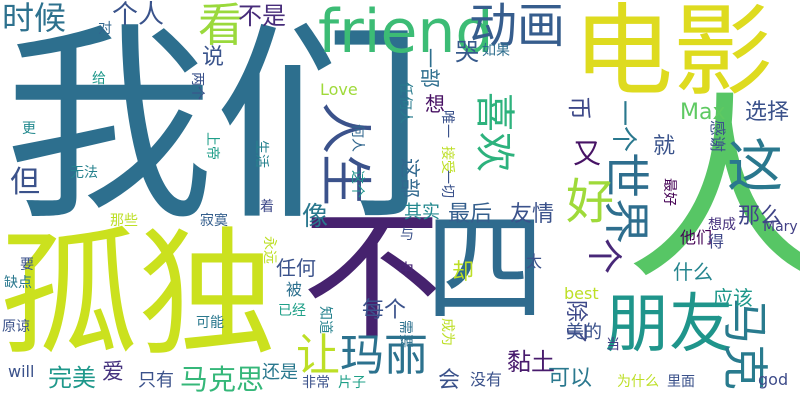 This screenshot has height=400, width=800. Describe the element at coordinates (294, 289) in the screenshot. I see `word-bei: 被` at that location.